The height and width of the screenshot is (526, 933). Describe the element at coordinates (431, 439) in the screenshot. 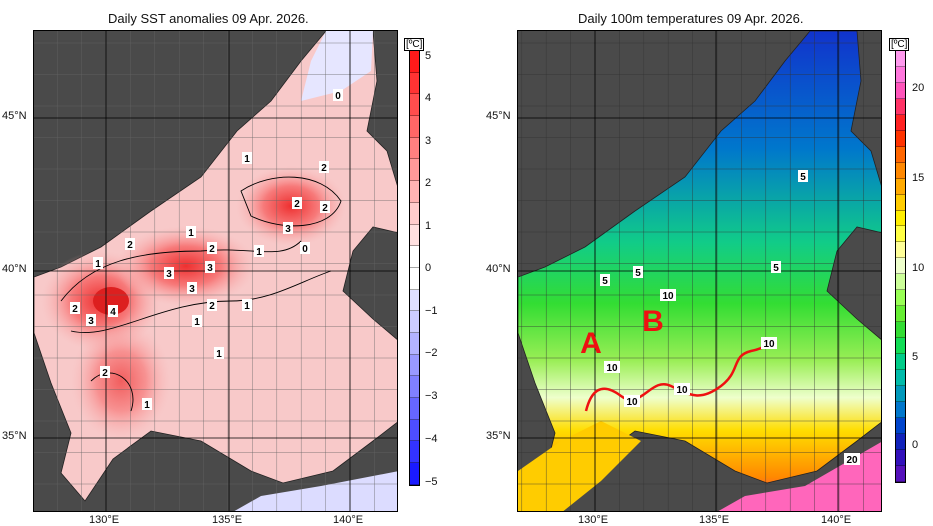

I see `colorbar-tick-label: −4` at that location.